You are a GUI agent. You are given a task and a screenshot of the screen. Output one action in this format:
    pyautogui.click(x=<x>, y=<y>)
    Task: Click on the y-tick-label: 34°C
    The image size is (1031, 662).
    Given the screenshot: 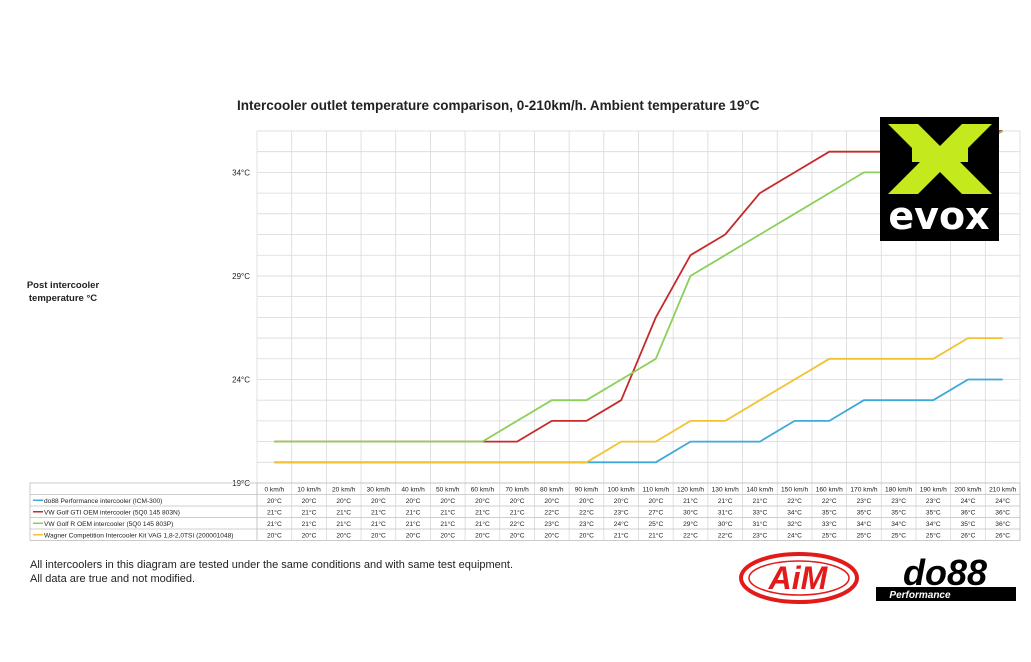 What is the action you would take?
    pyautogui.click(x=241, y=172)
    